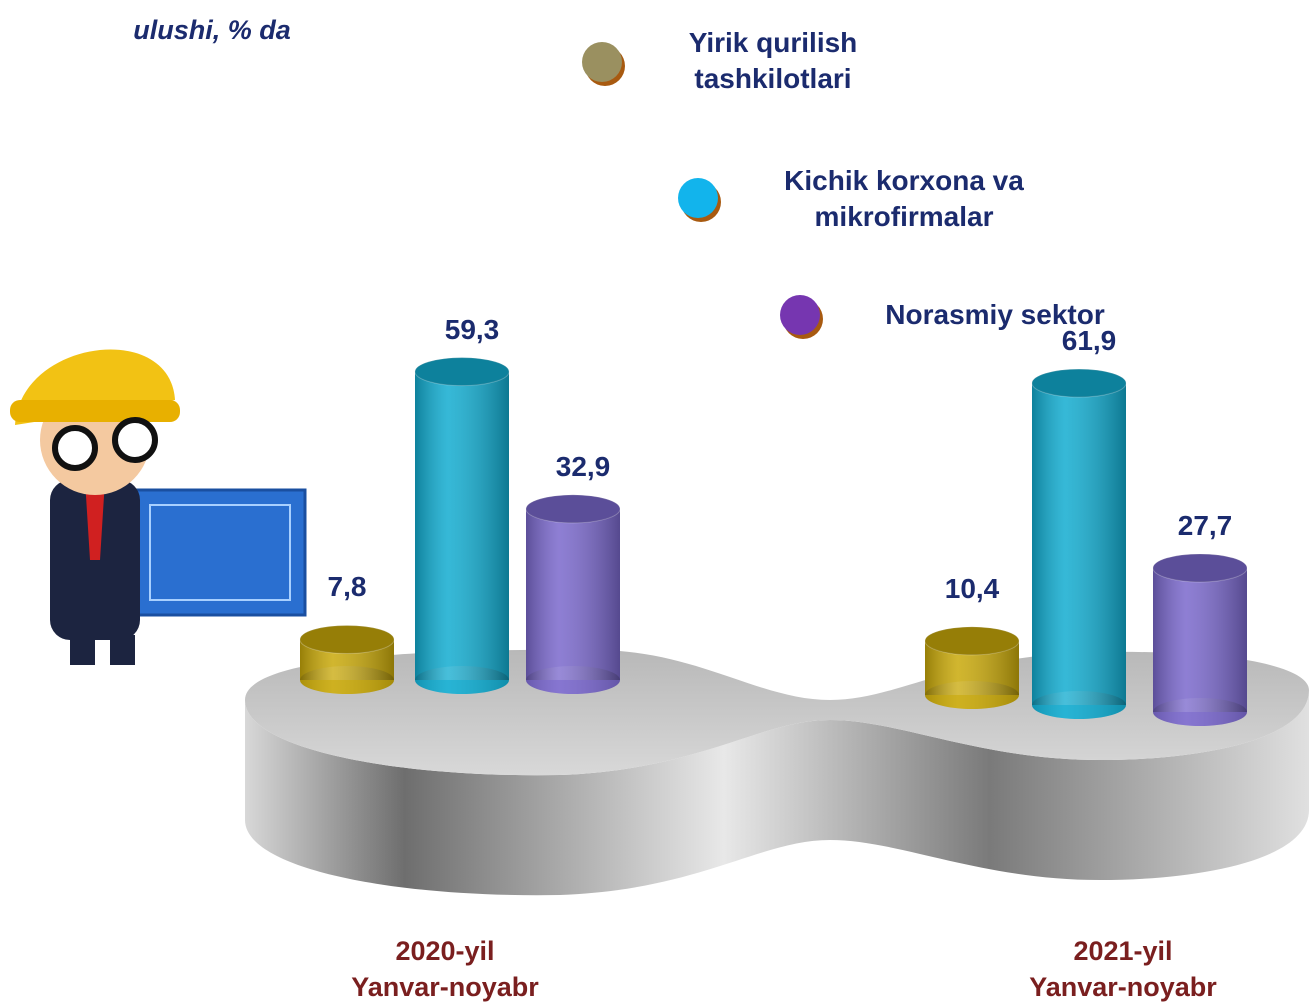 The width and height of the screenshot is (1309, 1005). I want to click on data-label: 61,9, so click(1089, 341).